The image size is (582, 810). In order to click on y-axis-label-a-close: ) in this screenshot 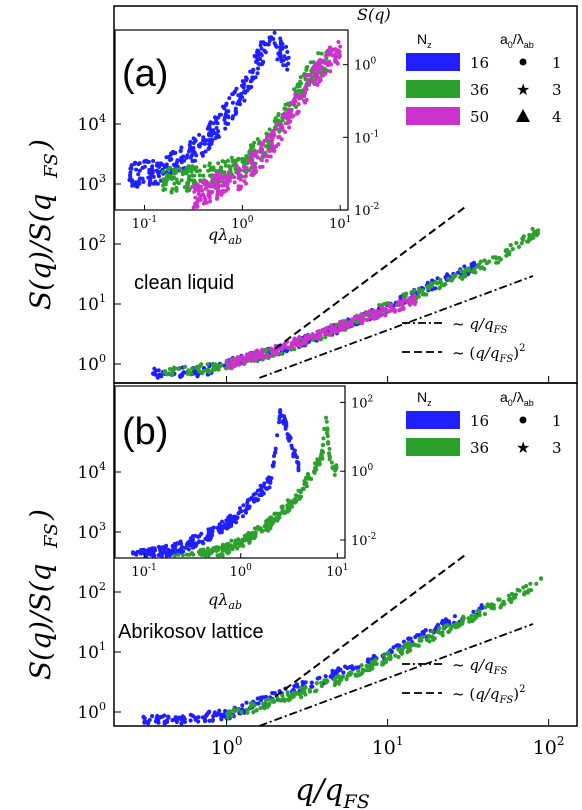, I will do `click(40, 145)`.